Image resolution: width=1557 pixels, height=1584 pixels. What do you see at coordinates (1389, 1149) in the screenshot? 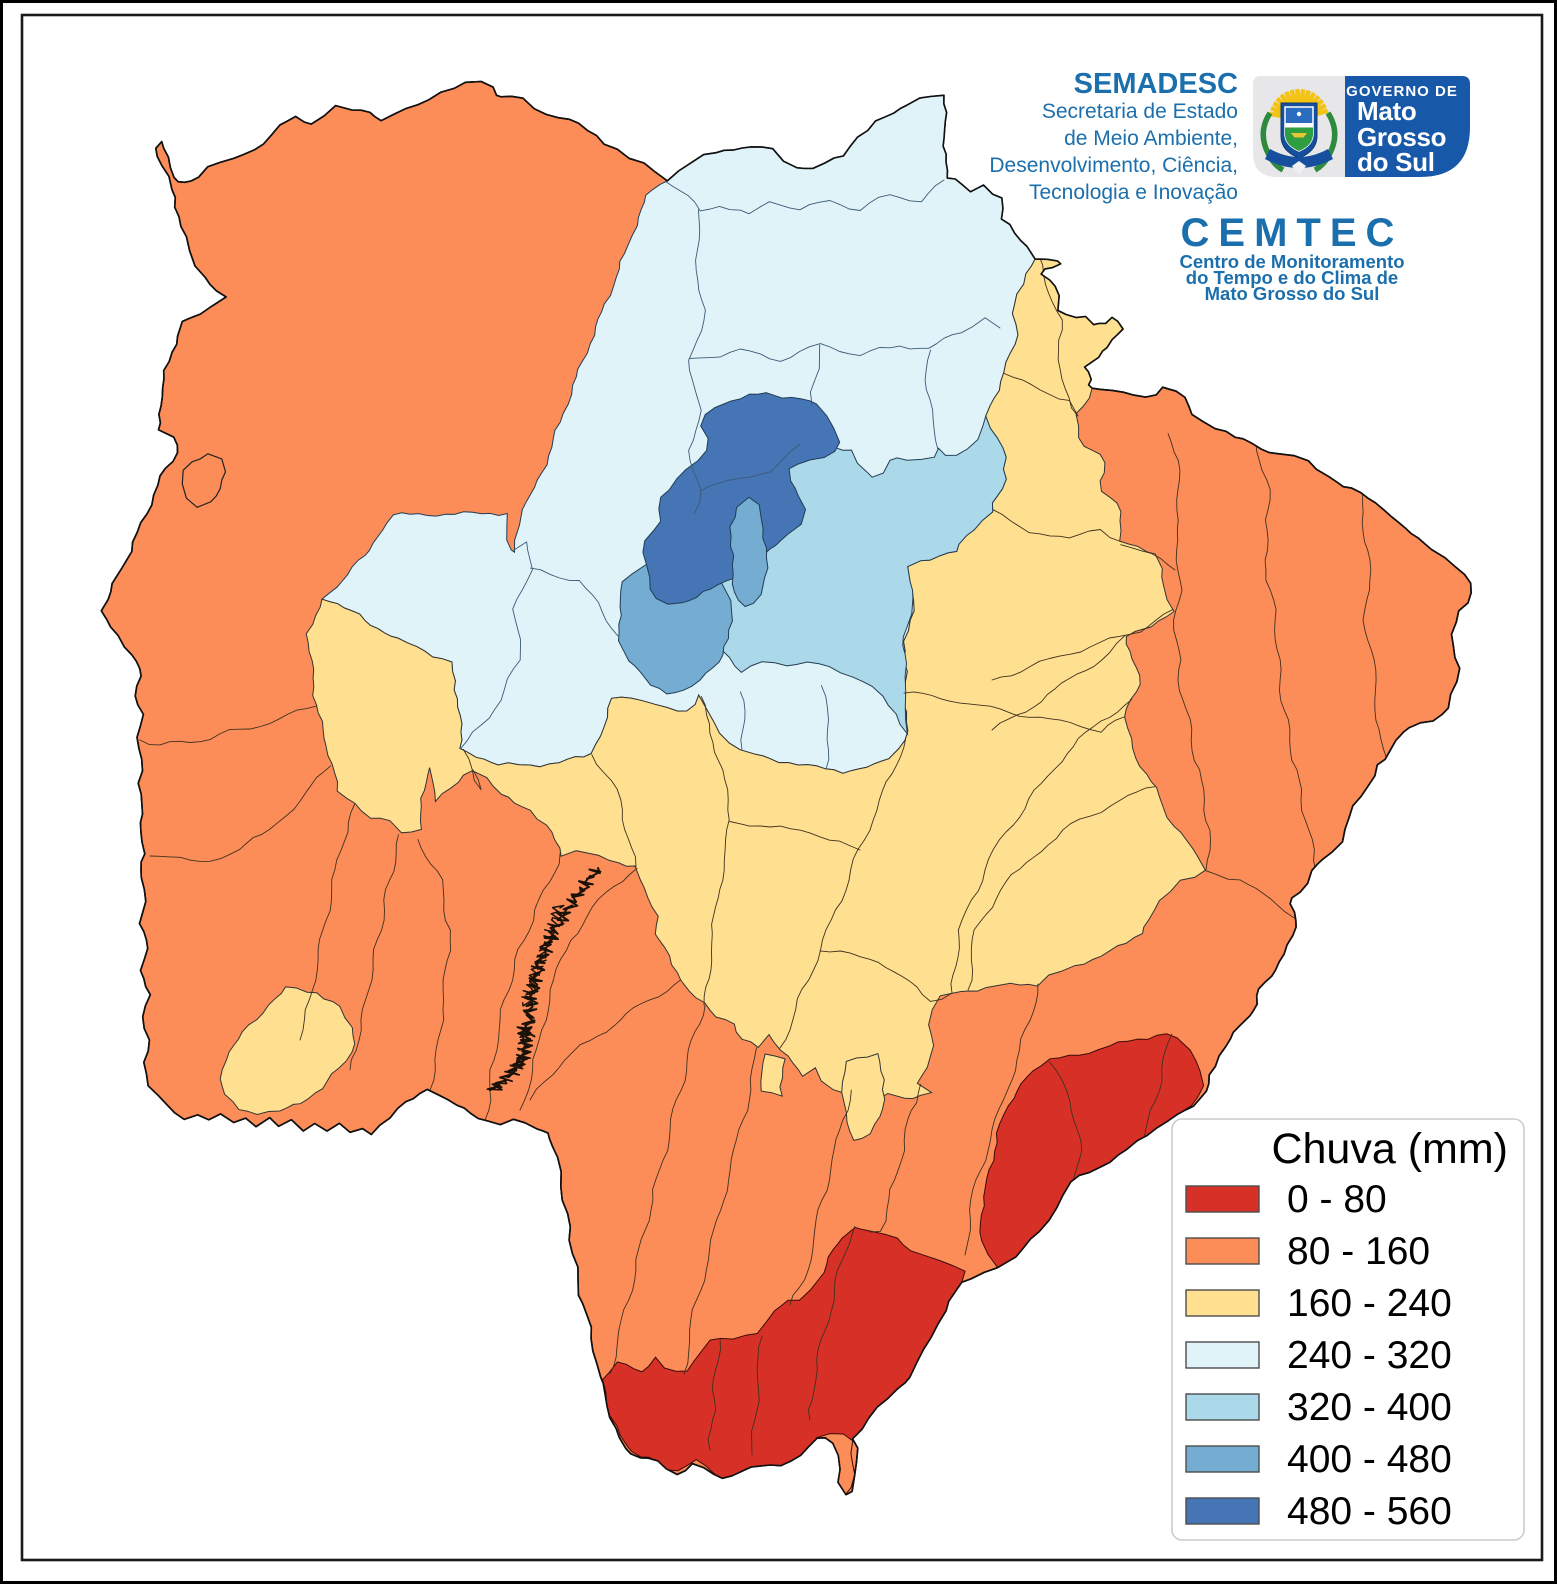
I see `svg-text: Chuva (mm)` at bounding box center [1389, 1149].